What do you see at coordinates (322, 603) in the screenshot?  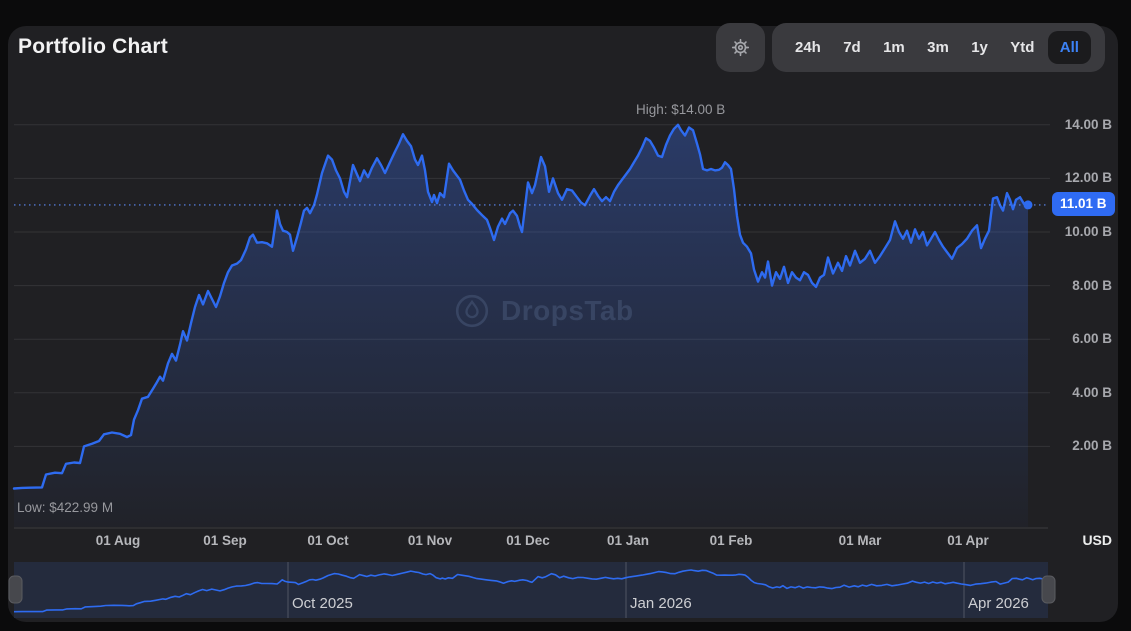 I see `navigator-tick-label: Oct 2025` at bounding box center [322, 603].